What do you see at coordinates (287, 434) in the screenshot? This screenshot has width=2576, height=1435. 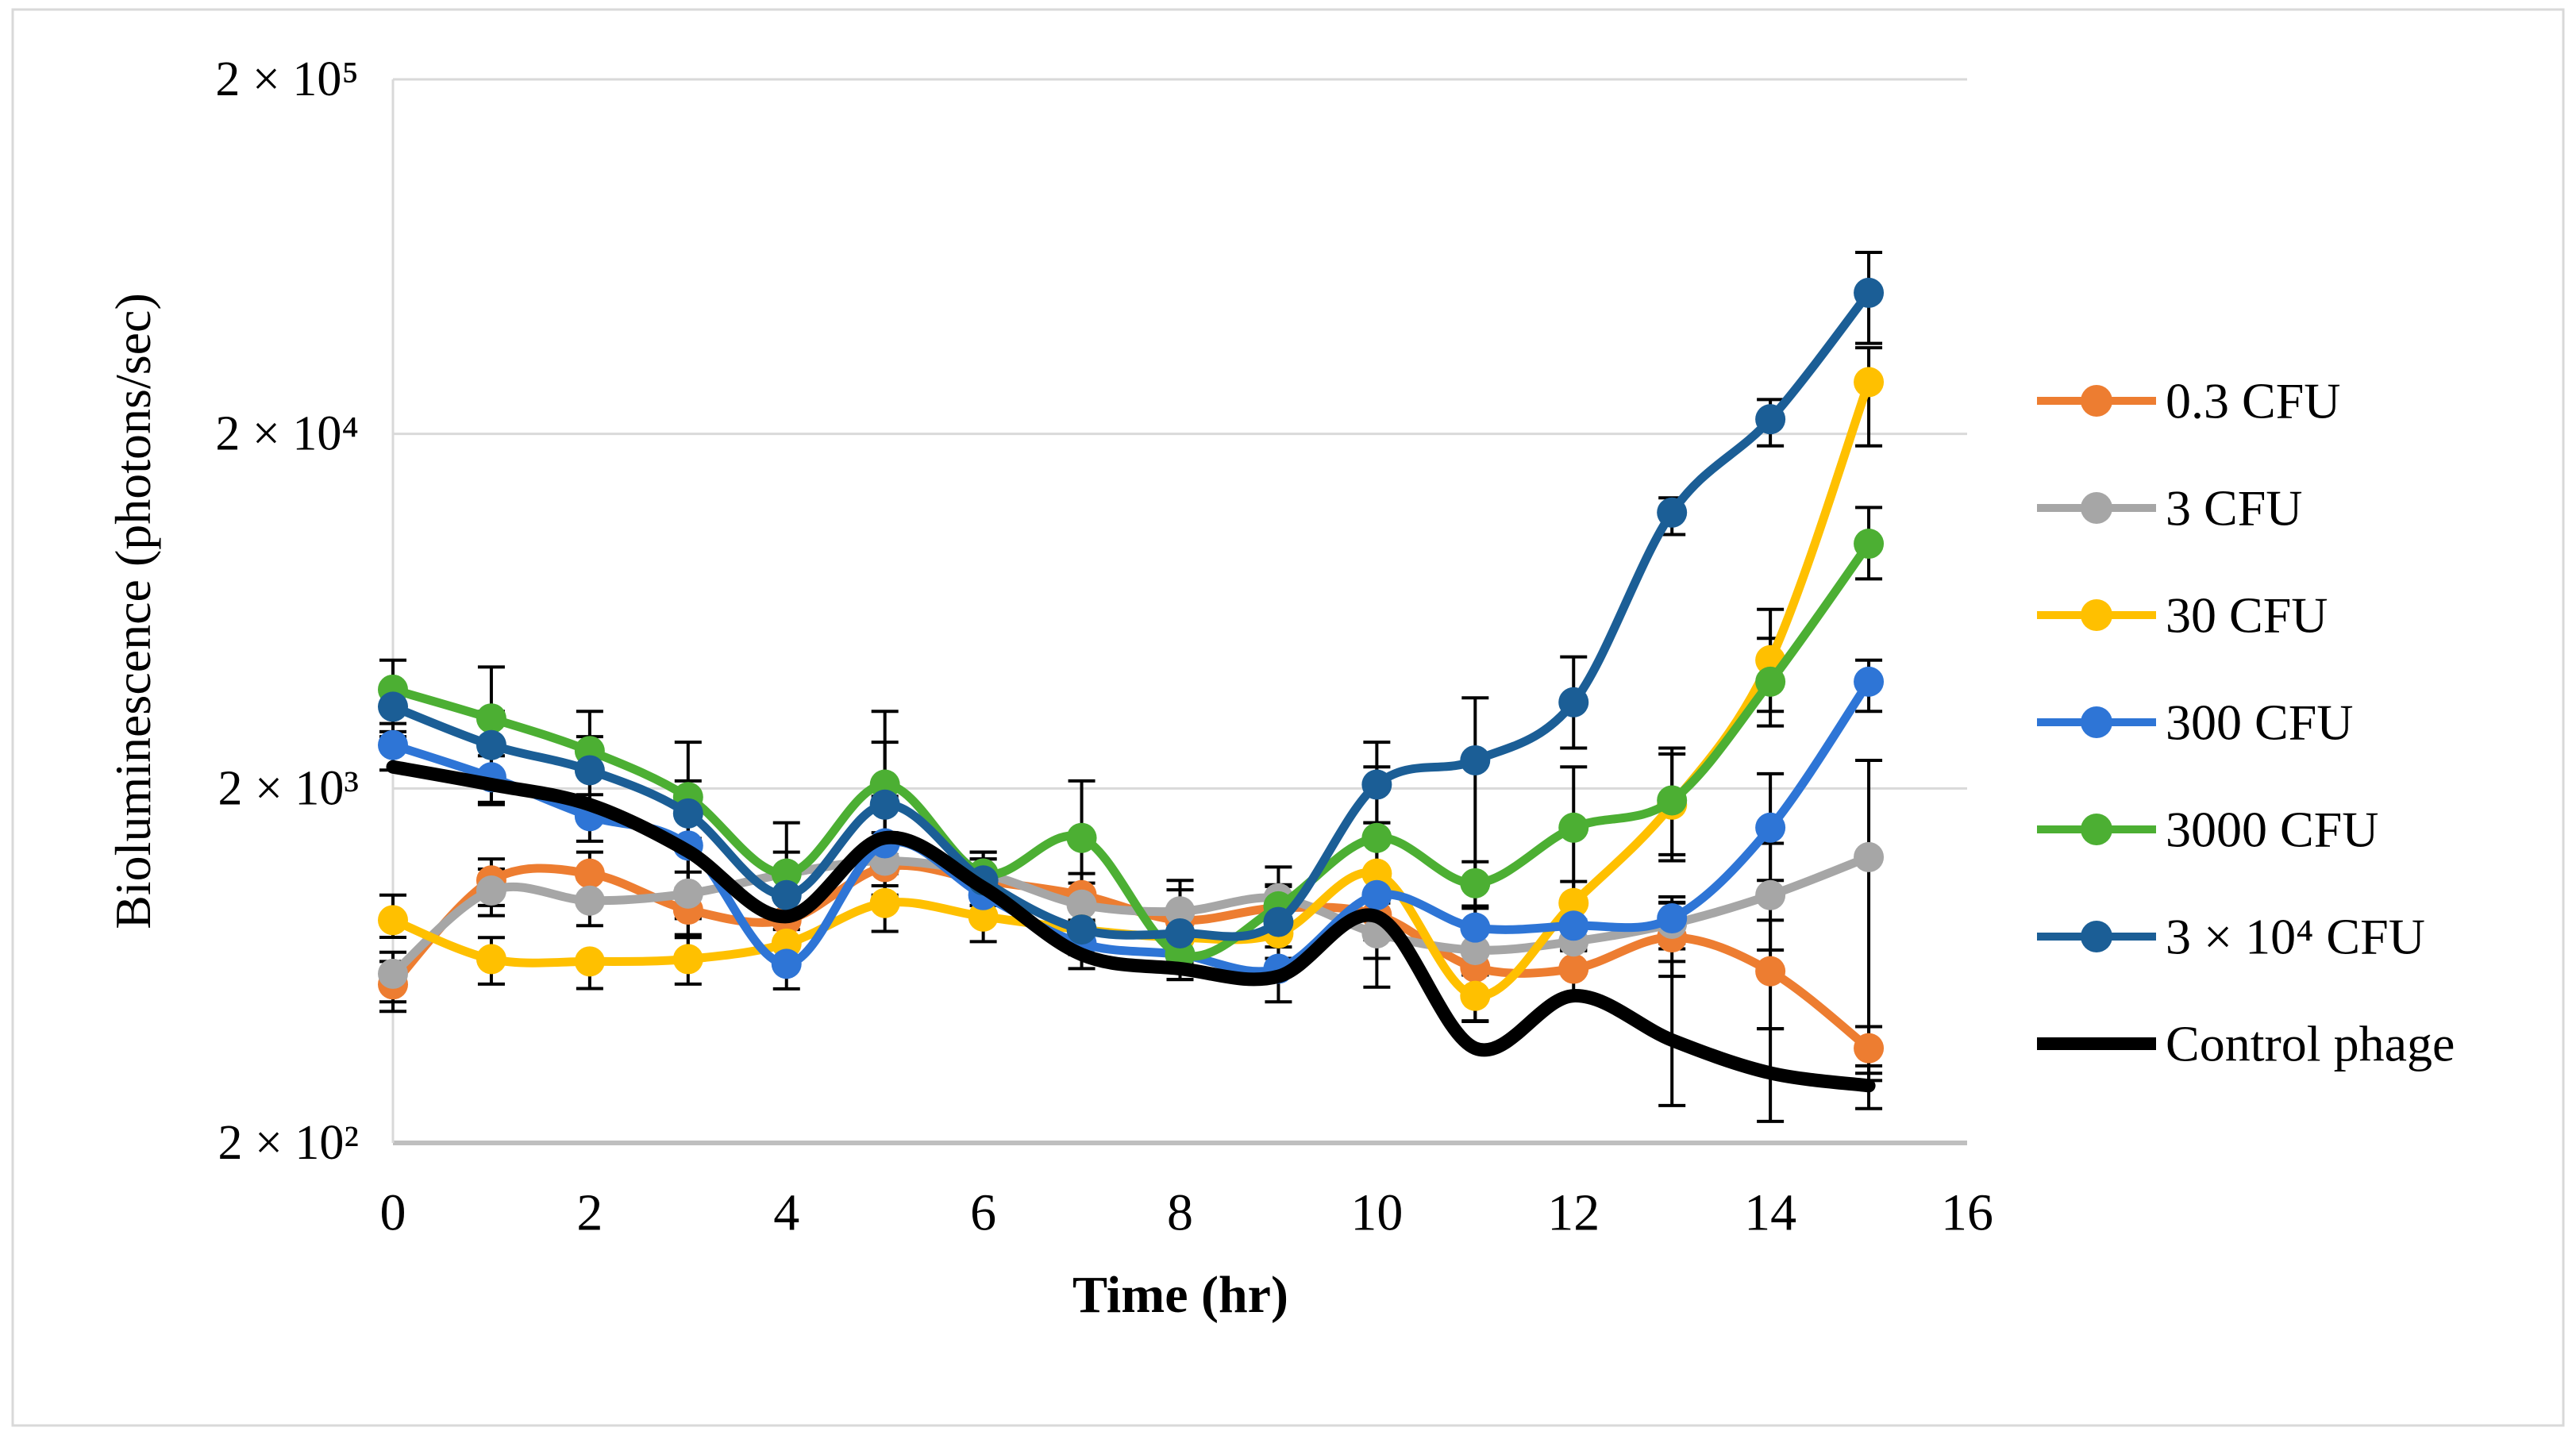 I see `y-tick-label: 2 × 10⁴` at bounding box center [287, 434].